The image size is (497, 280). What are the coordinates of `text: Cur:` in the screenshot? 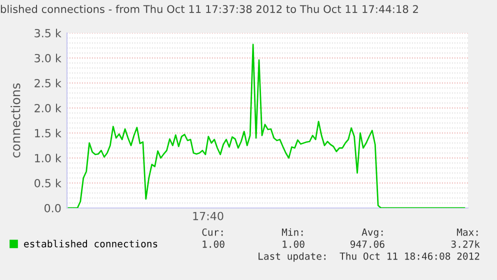 It's located at (212, 232).